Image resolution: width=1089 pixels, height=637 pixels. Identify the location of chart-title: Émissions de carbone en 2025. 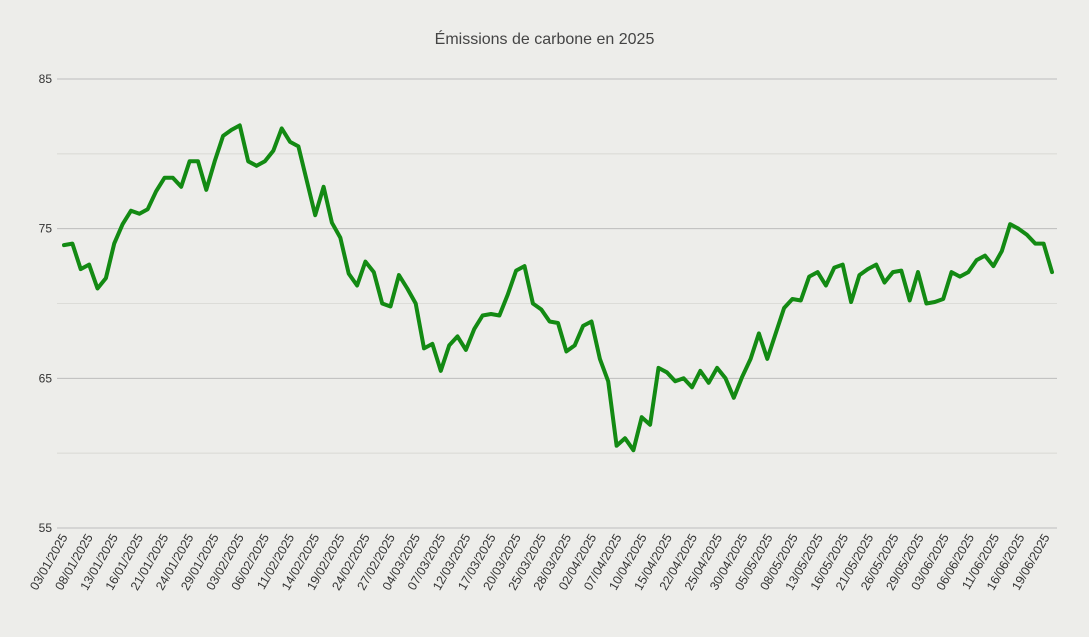
(544, 39).